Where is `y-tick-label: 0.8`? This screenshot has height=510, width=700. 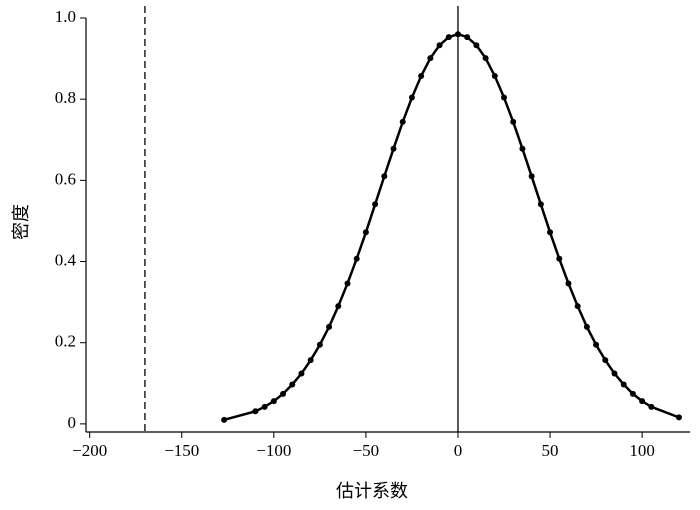
y-tick-label: 0.8 is located at coordinates (65, 97).